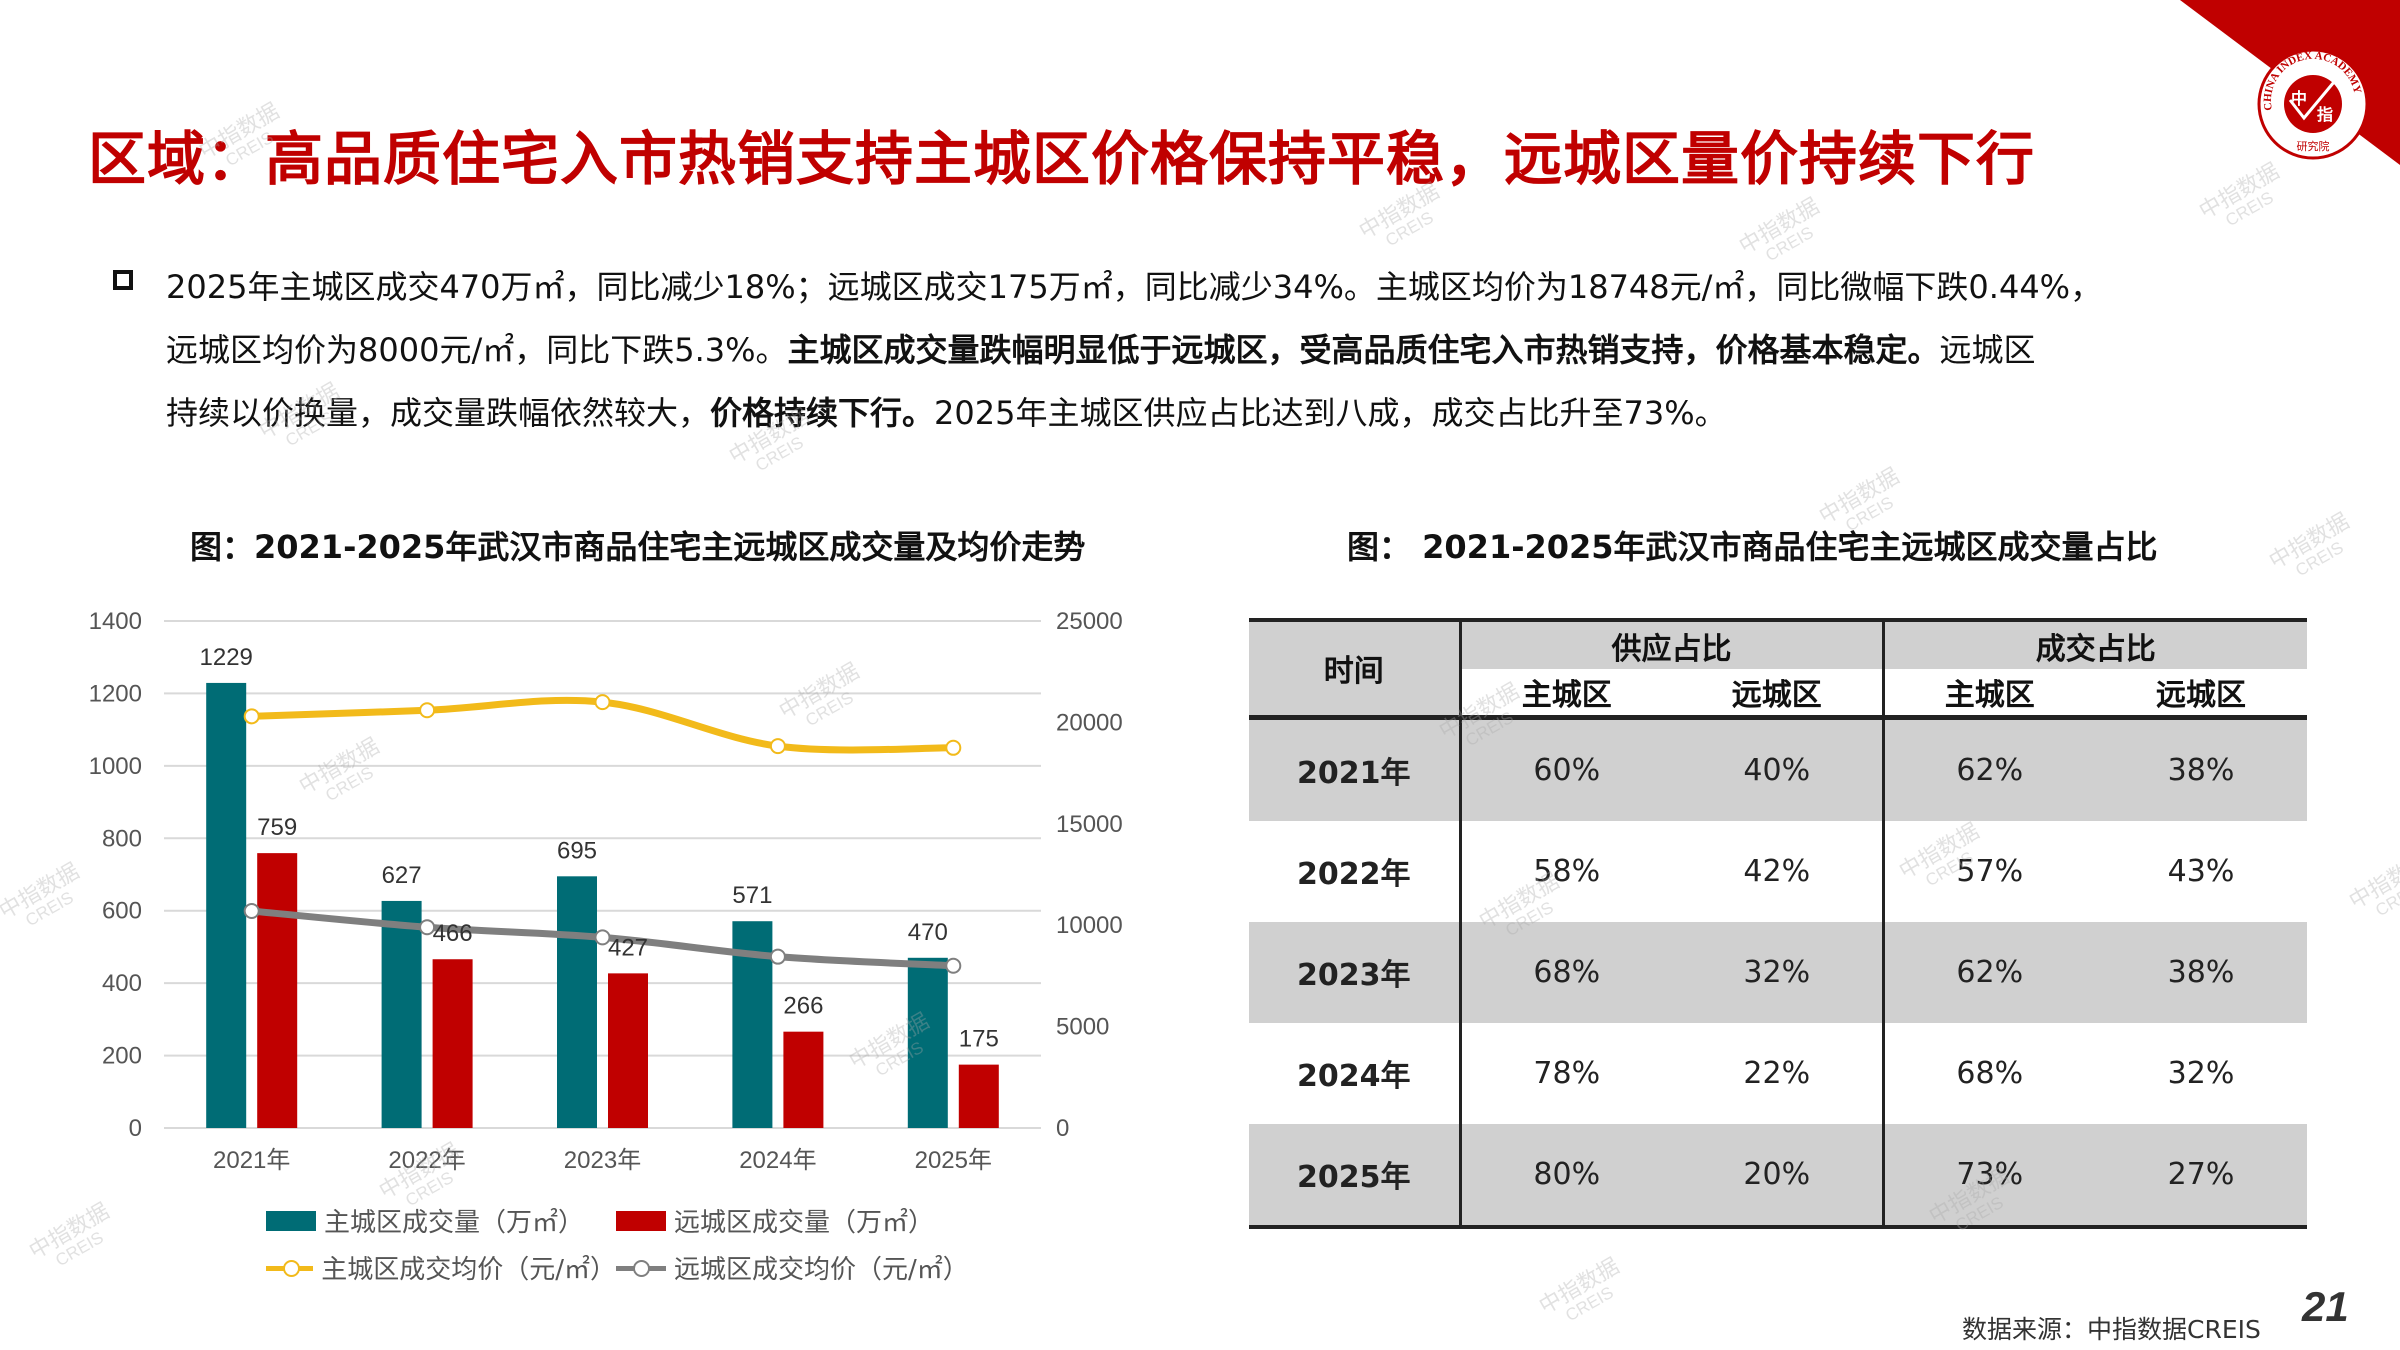  Describe the element at coordinates (1355, 1073) in the screenshot. I see `year-cell: 2024年` at that location.